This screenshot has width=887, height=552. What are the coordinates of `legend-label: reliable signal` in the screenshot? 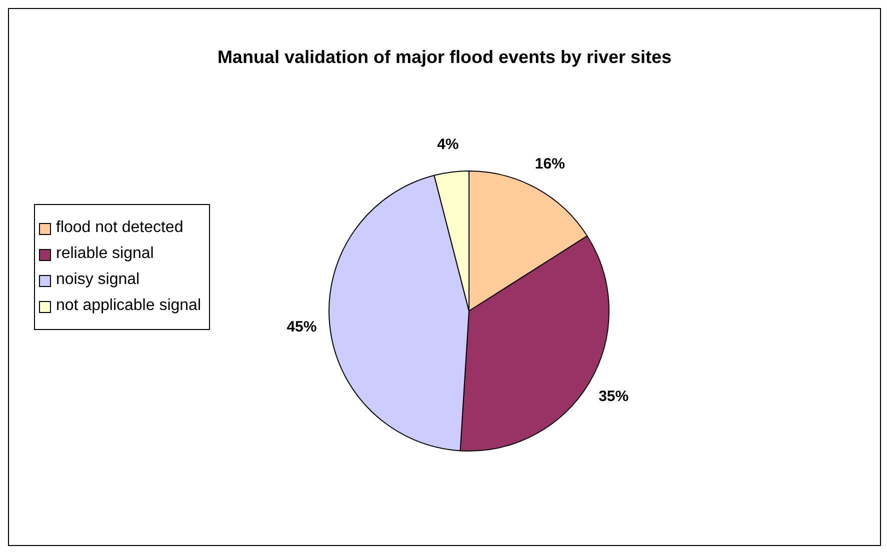 It's located at (105, 254).